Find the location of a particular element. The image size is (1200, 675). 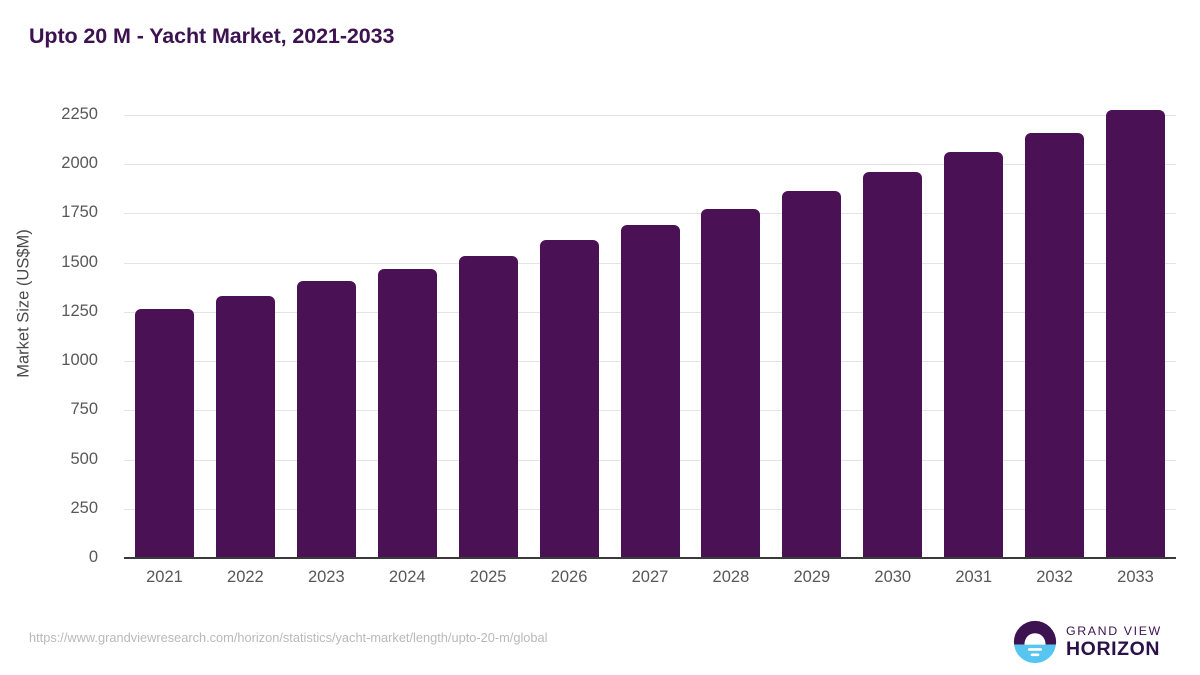

bar-2023 is located at coordinates (326, 419).